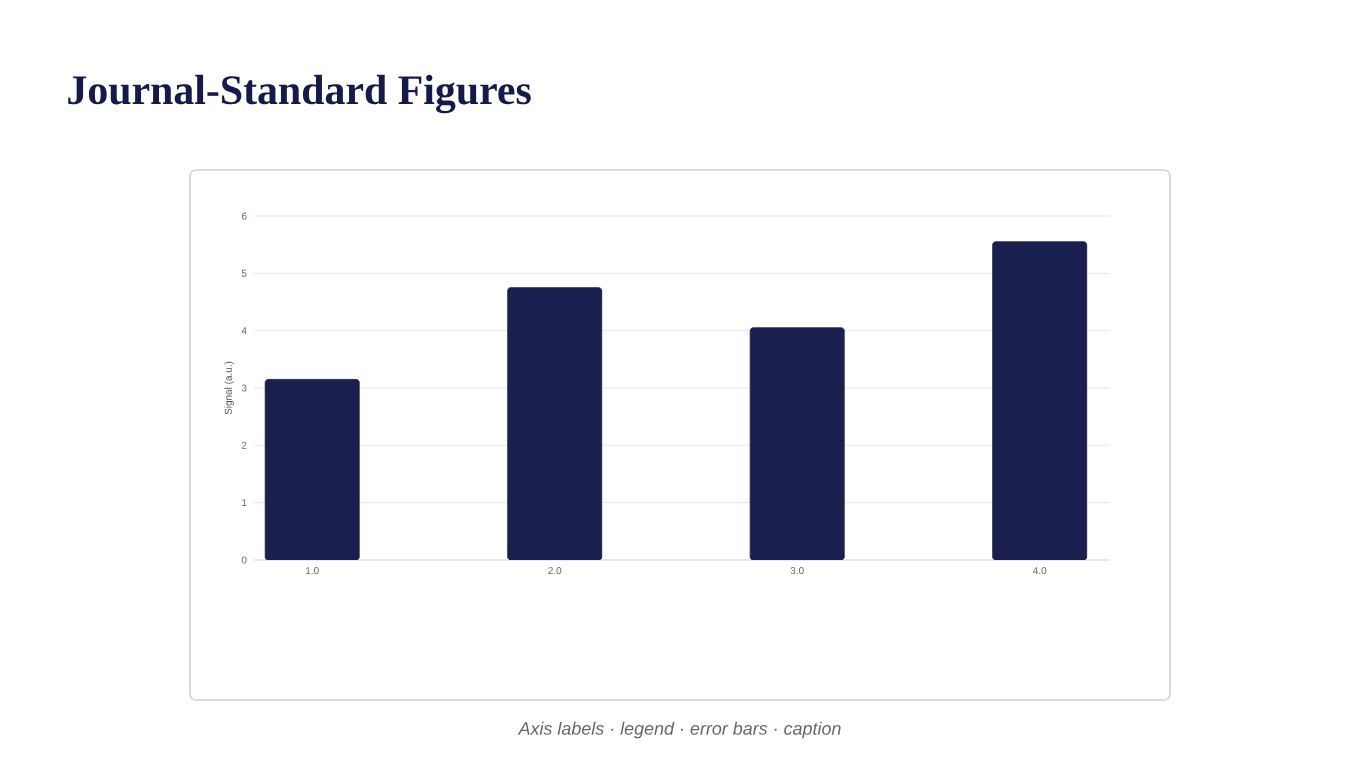  I want to click on chart-title: Journal-Standard Figures, so click(299, 94).